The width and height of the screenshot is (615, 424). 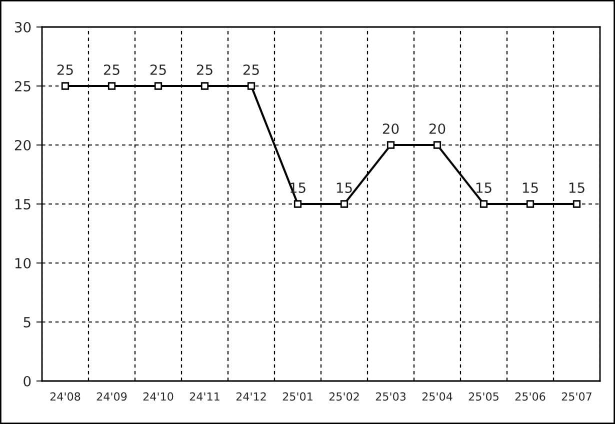 I want to click on y-tick-label: 25, so click(x=22, y=86).